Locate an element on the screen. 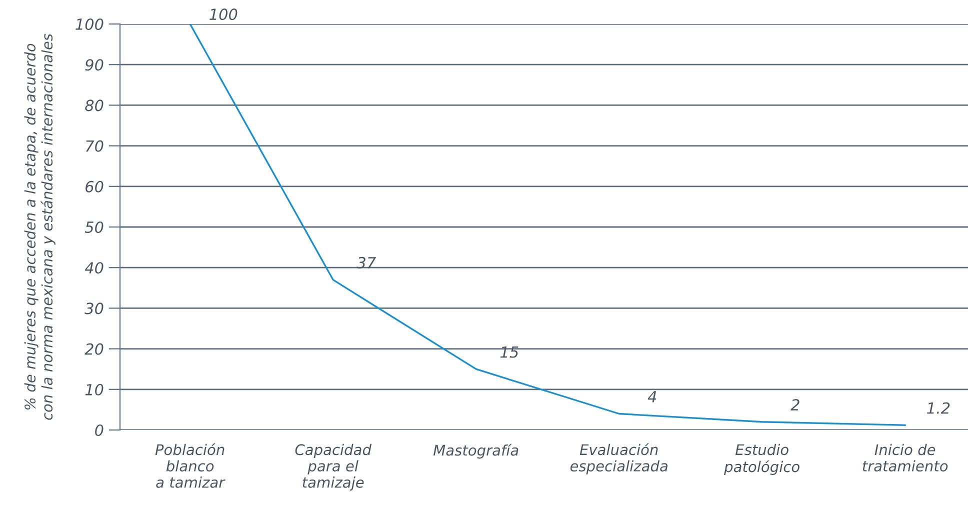 Image resolution: width=968 pixels, height=505 pixels. y-tick-label: 70 is located at coordinates (95, 146).